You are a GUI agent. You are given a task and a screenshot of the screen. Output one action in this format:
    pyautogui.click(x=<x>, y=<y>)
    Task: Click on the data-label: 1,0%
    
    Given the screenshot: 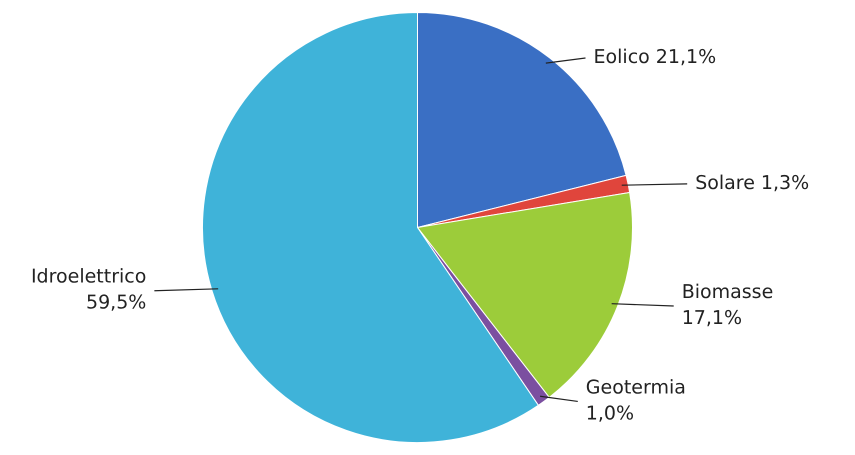 What is the action you would take?
    pyautogui.click(x=610, y=413)
    